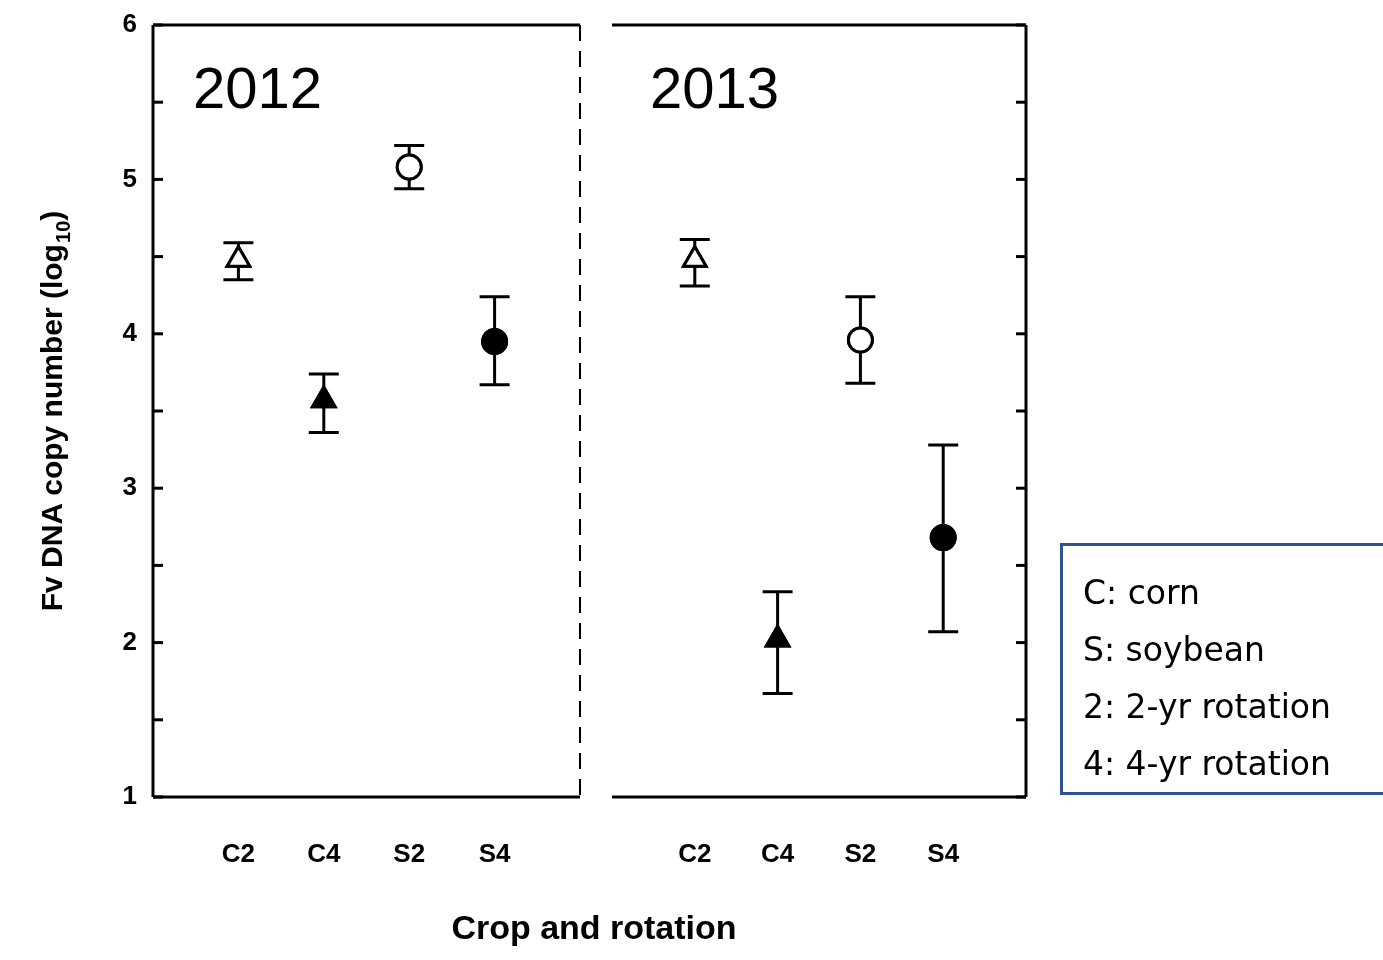 Image resolution: width=1383 pixels, height=960 pixels. Describe the element at coordinates (129, 795) in the screenshot. I see `y-tick-label: 1` at that location.